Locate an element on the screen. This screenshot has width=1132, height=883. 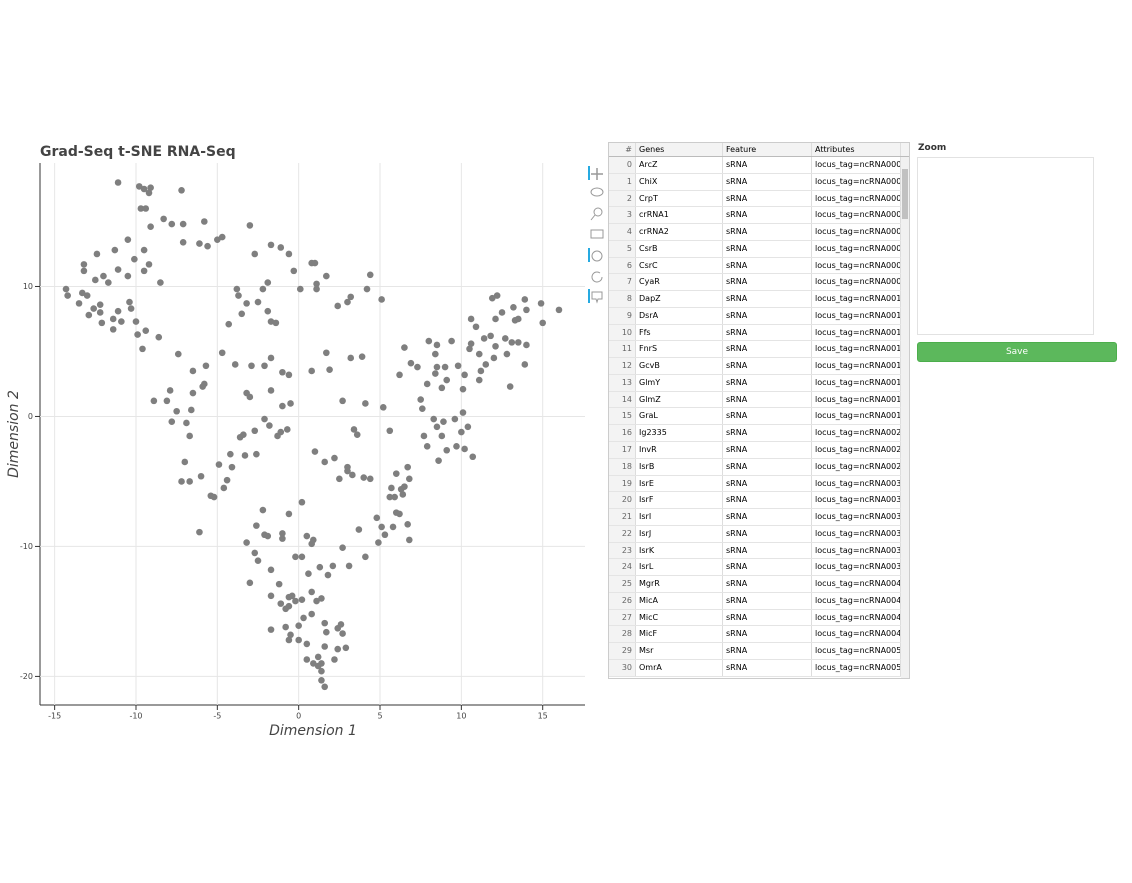
scroll-thumb is located at coordinates (905, 194).